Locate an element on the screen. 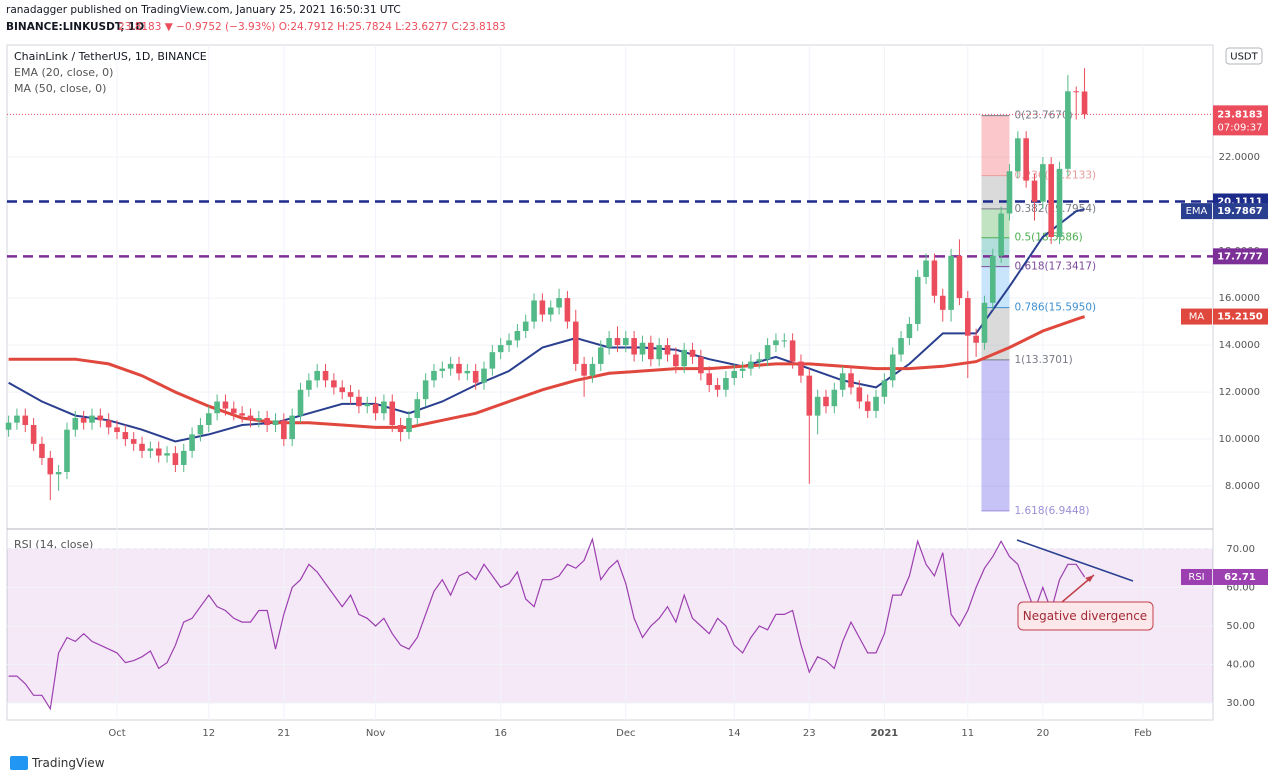 The height and width of the screenshot is (781, 1280). logo is located at coordinates (19, 763).